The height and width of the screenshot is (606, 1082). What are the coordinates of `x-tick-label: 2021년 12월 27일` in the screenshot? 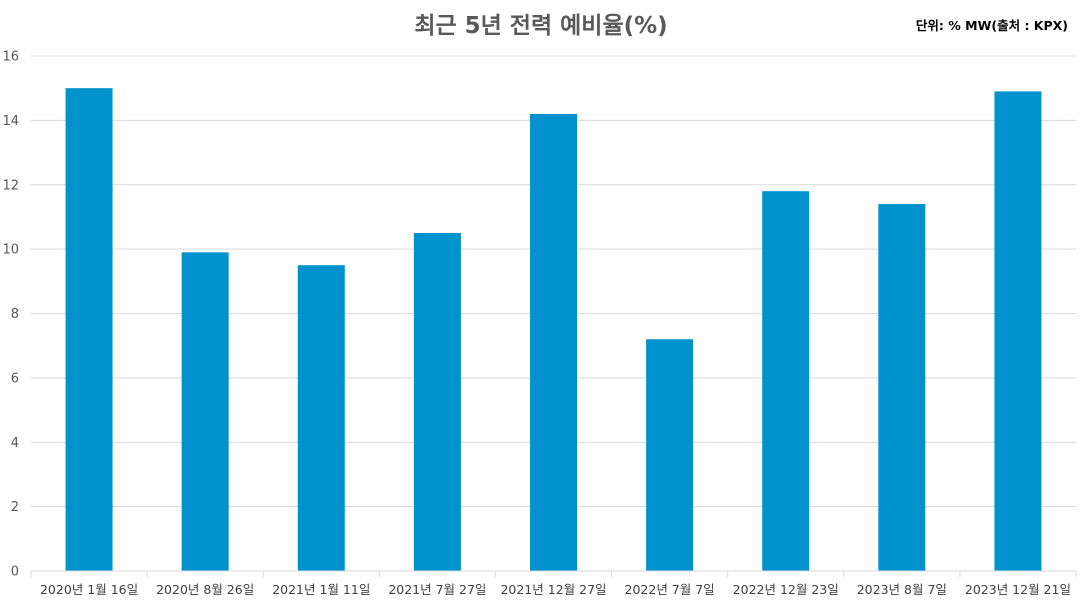 It's located at (553, 589).